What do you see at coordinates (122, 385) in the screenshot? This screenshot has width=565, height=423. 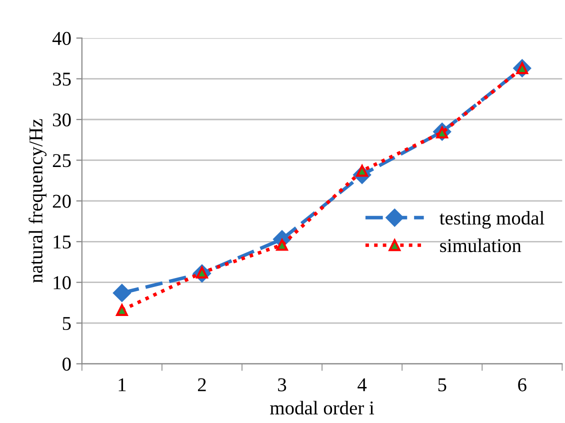 I see `x-tick-label: 1` at bounding box center [122, 385].